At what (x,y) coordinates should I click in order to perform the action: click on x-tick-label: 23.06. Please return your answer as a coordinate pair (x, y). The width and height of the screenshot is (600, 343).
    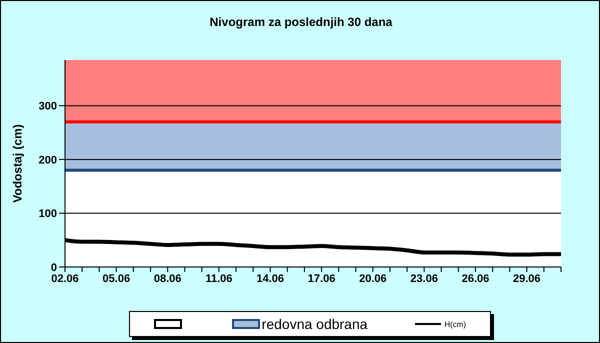
    Looking at the image, I should click on (424, 278).